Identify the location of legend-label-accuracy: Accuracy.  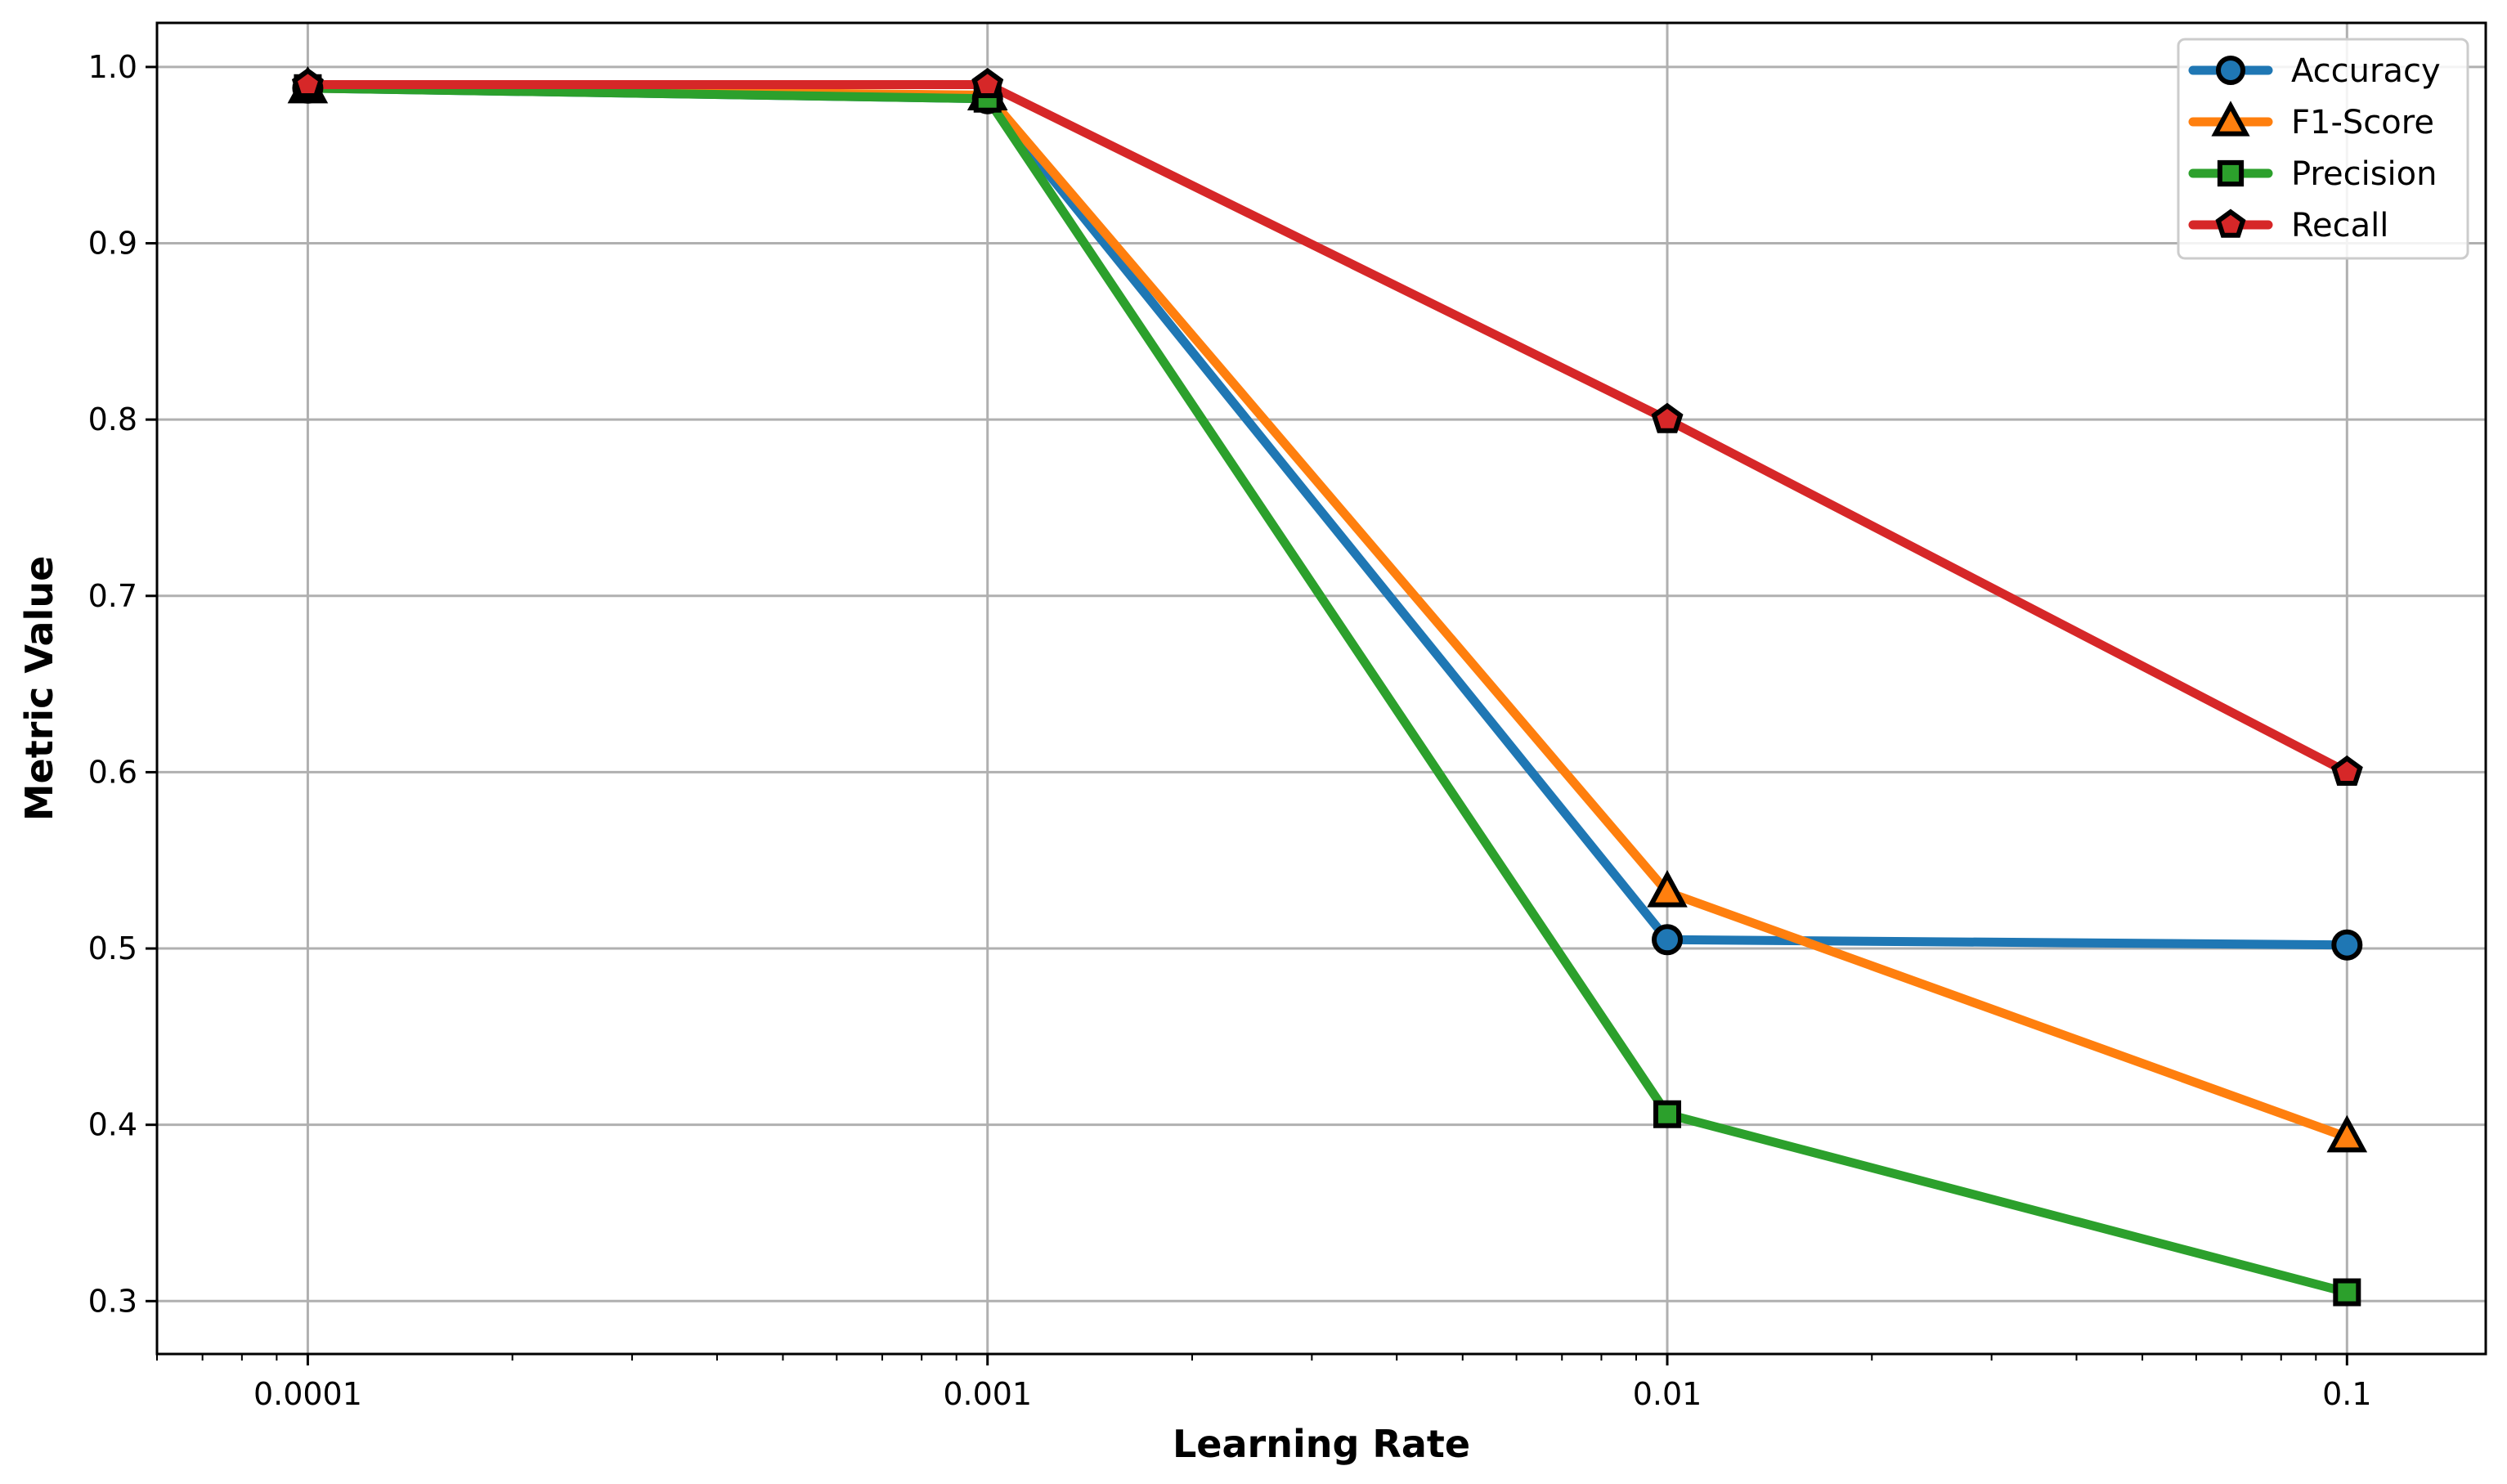
(2366, 71).